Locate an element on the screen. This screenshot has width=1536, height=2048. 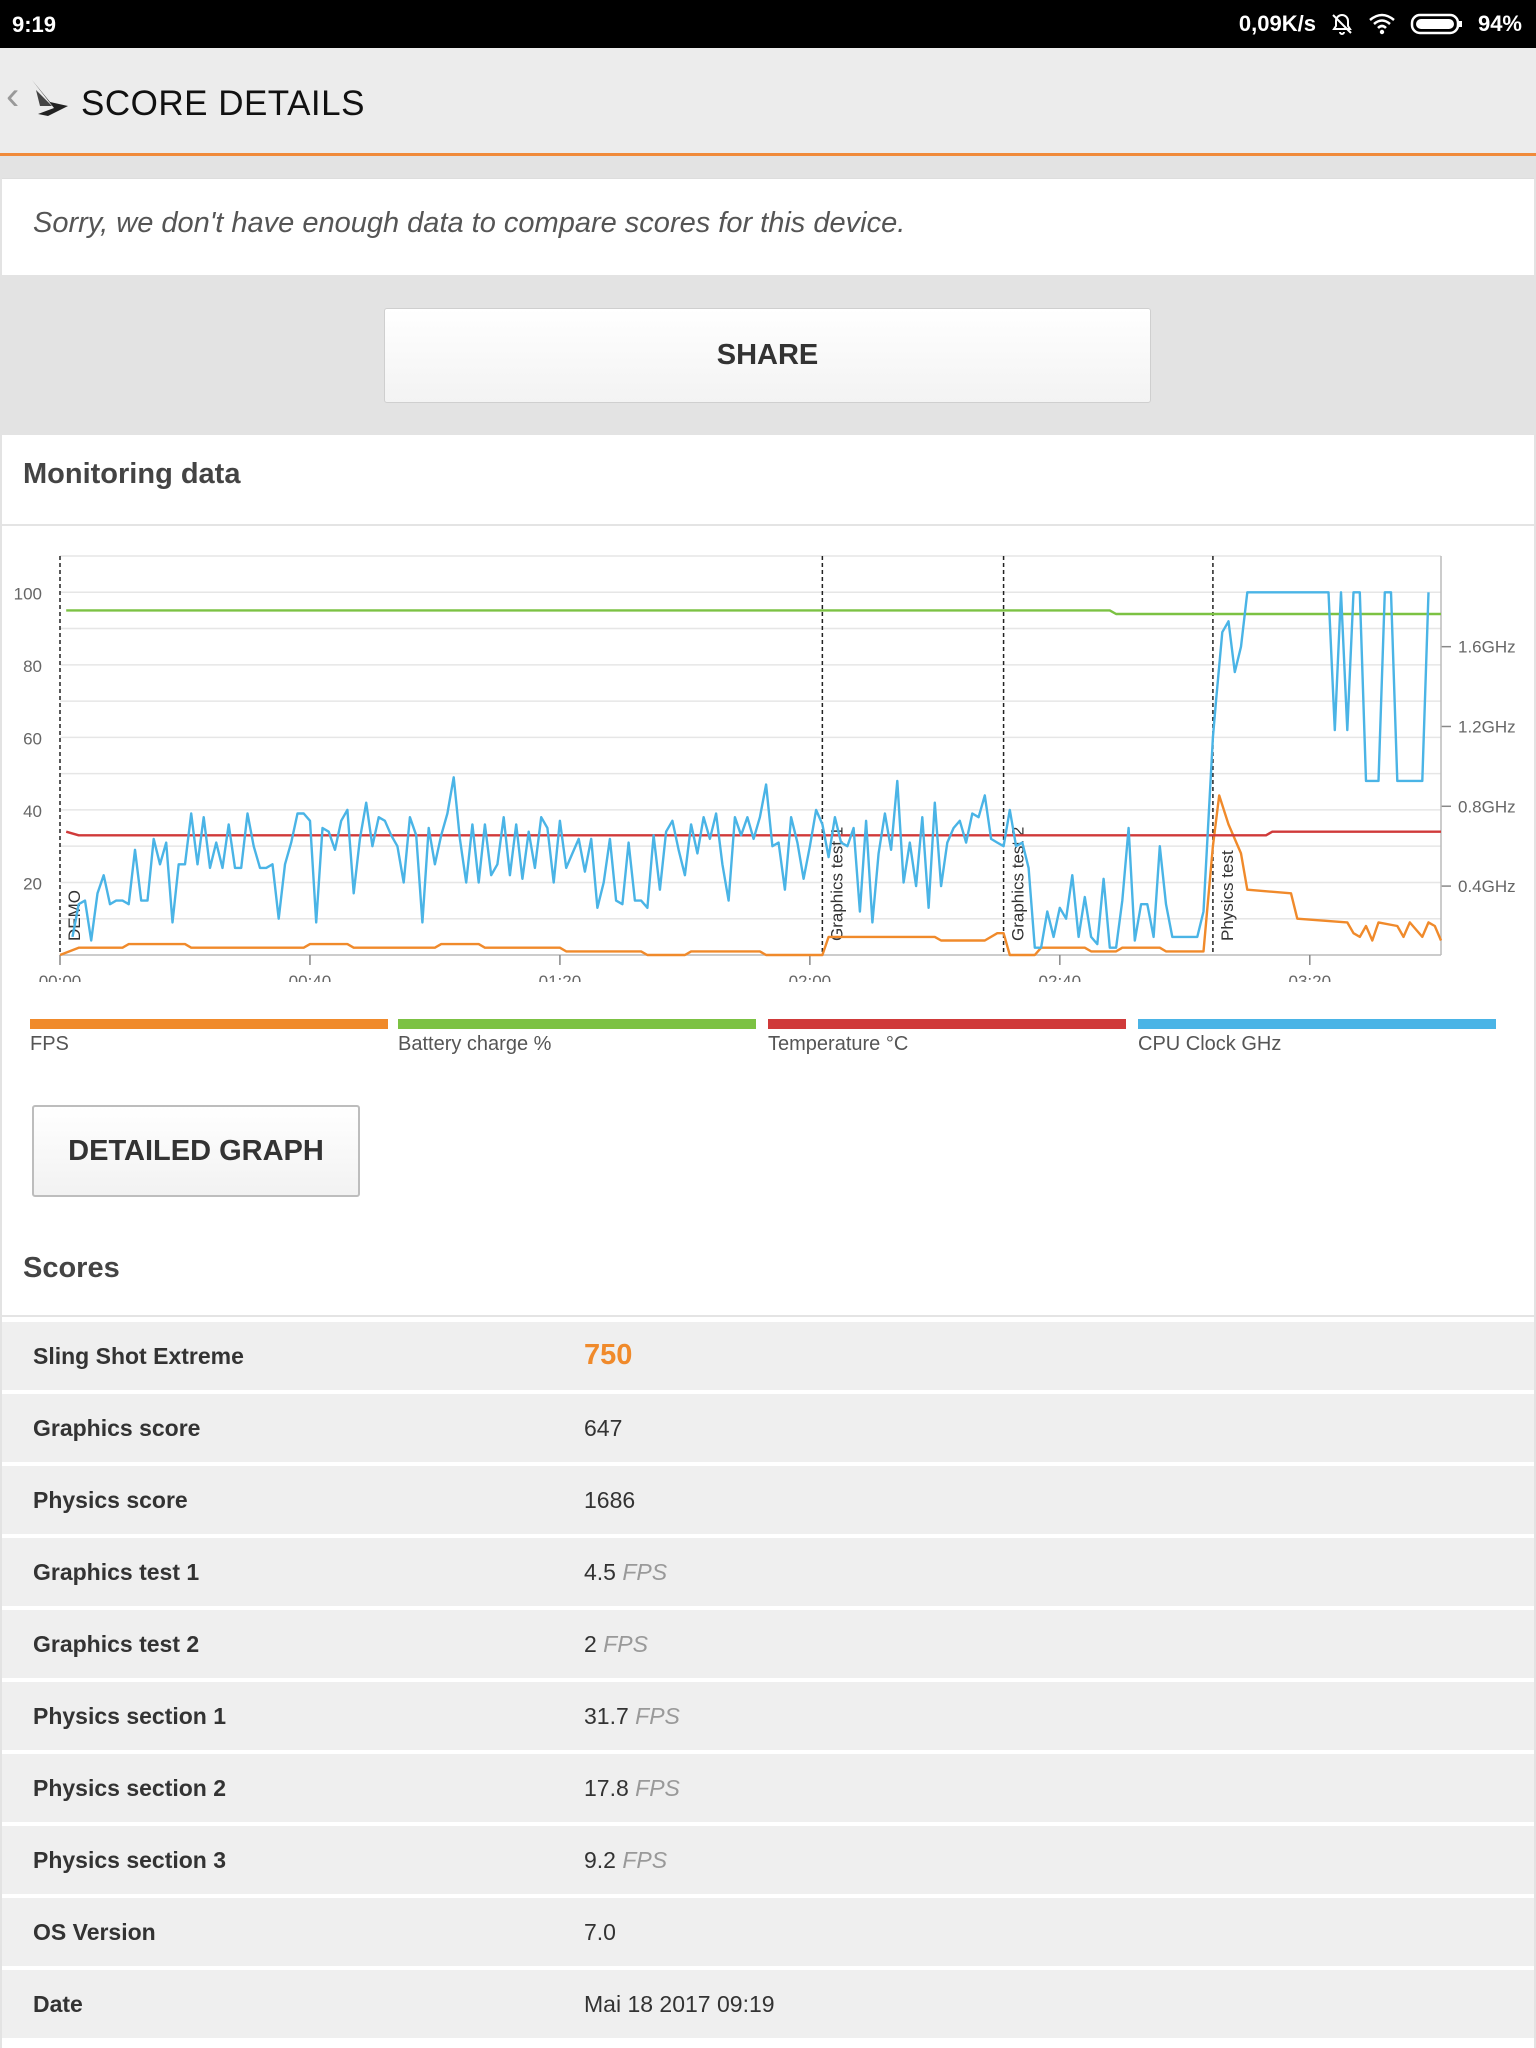
score-row: Physics section 1 31.7 FPS is located at coordinates (768, 1716).